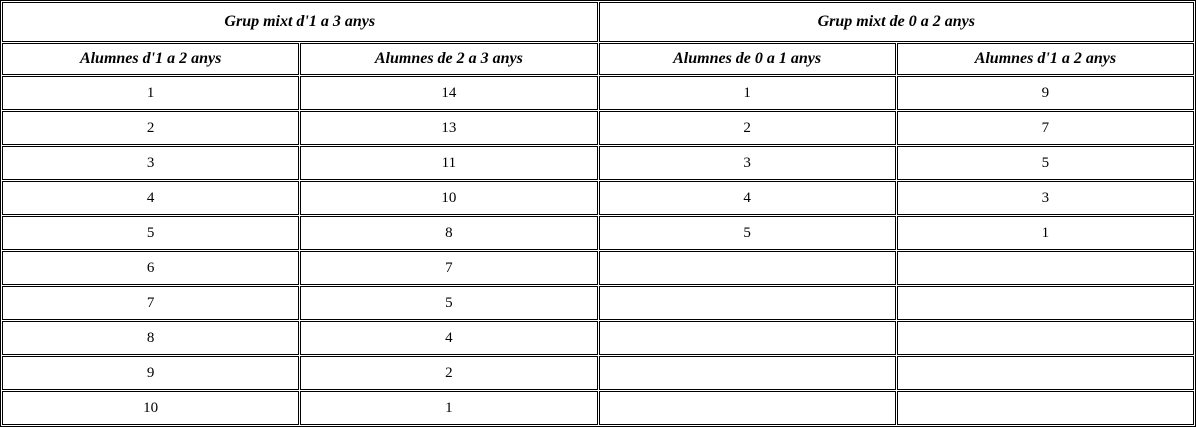 The image size is (1196, 427). What do you see at coordinates (896, 22) in the screenshot?
I see `group-header-grup-mixt-0-2: Grup mixt de 0 a 2 anys` at bounding box center [896, 22].